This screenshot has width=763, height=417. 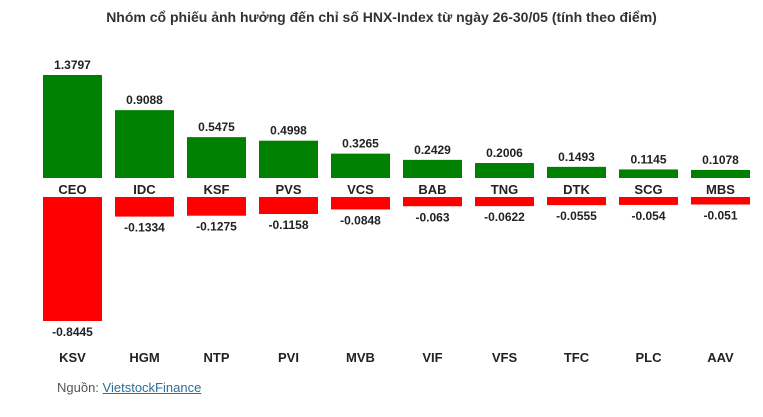 I want to click on data-label-negative: -0.0848, so click(x=360, y=220).